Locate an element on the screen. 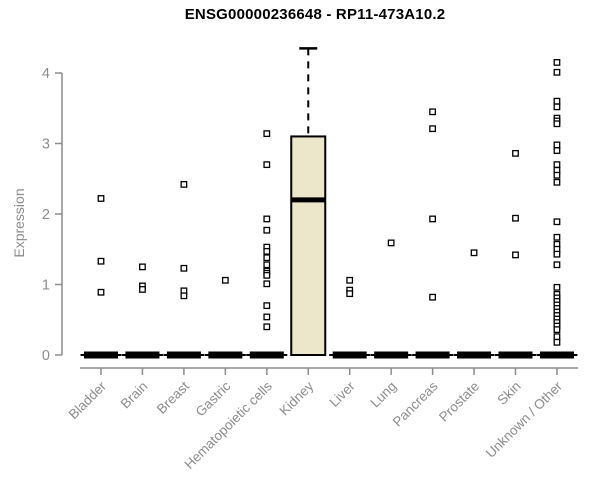  x-tick-label: Kidney is located at coordinates (297, 398).